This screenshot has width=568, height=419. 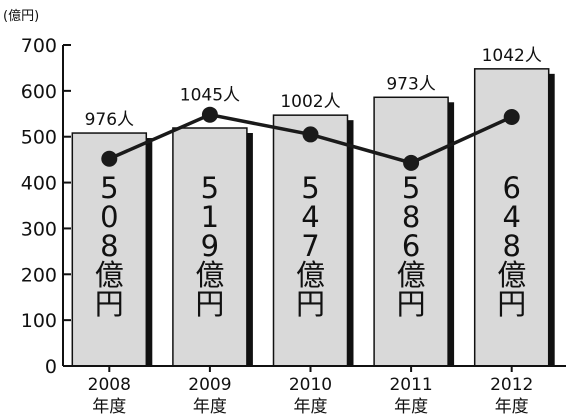 What do you see at coordinates (410, 385) in the screenshot?
I see `x-tick-label: 2011` at bounding box center [410, 385].